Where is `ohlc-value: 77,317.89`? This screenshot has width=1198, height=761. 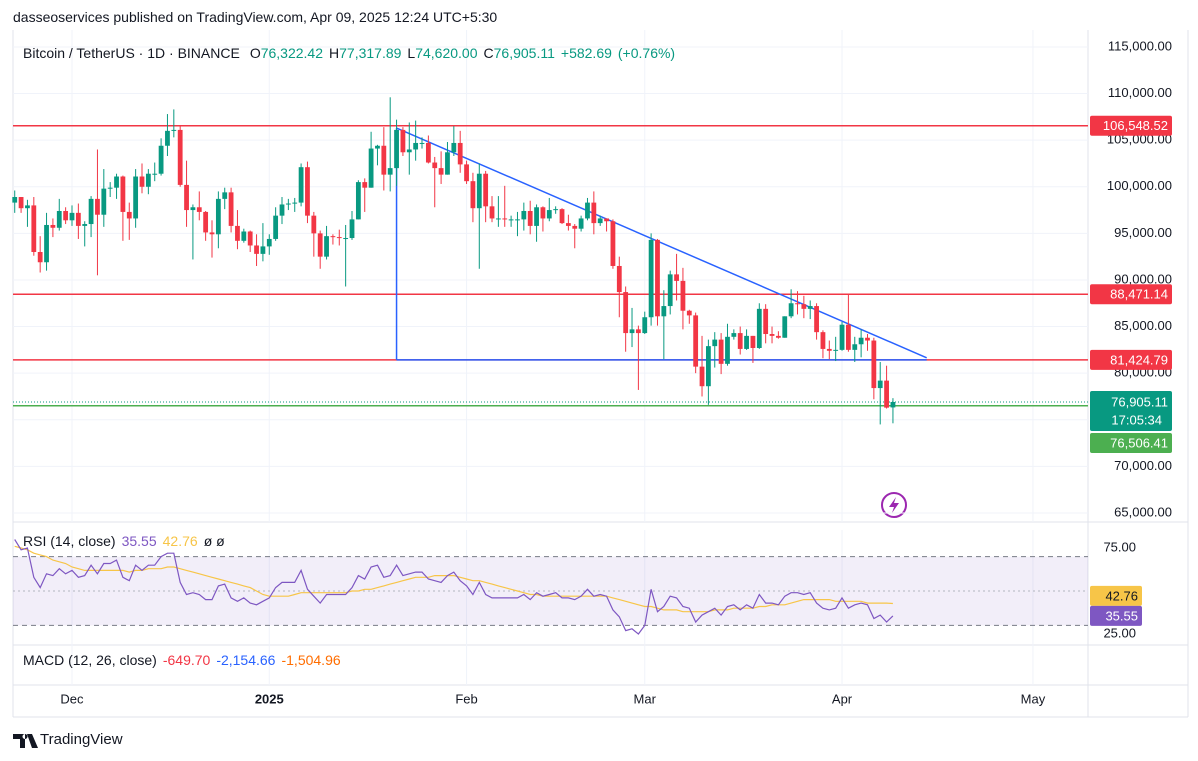 ohlc-value: 77,317.89 is located at coordinates (370, 53).